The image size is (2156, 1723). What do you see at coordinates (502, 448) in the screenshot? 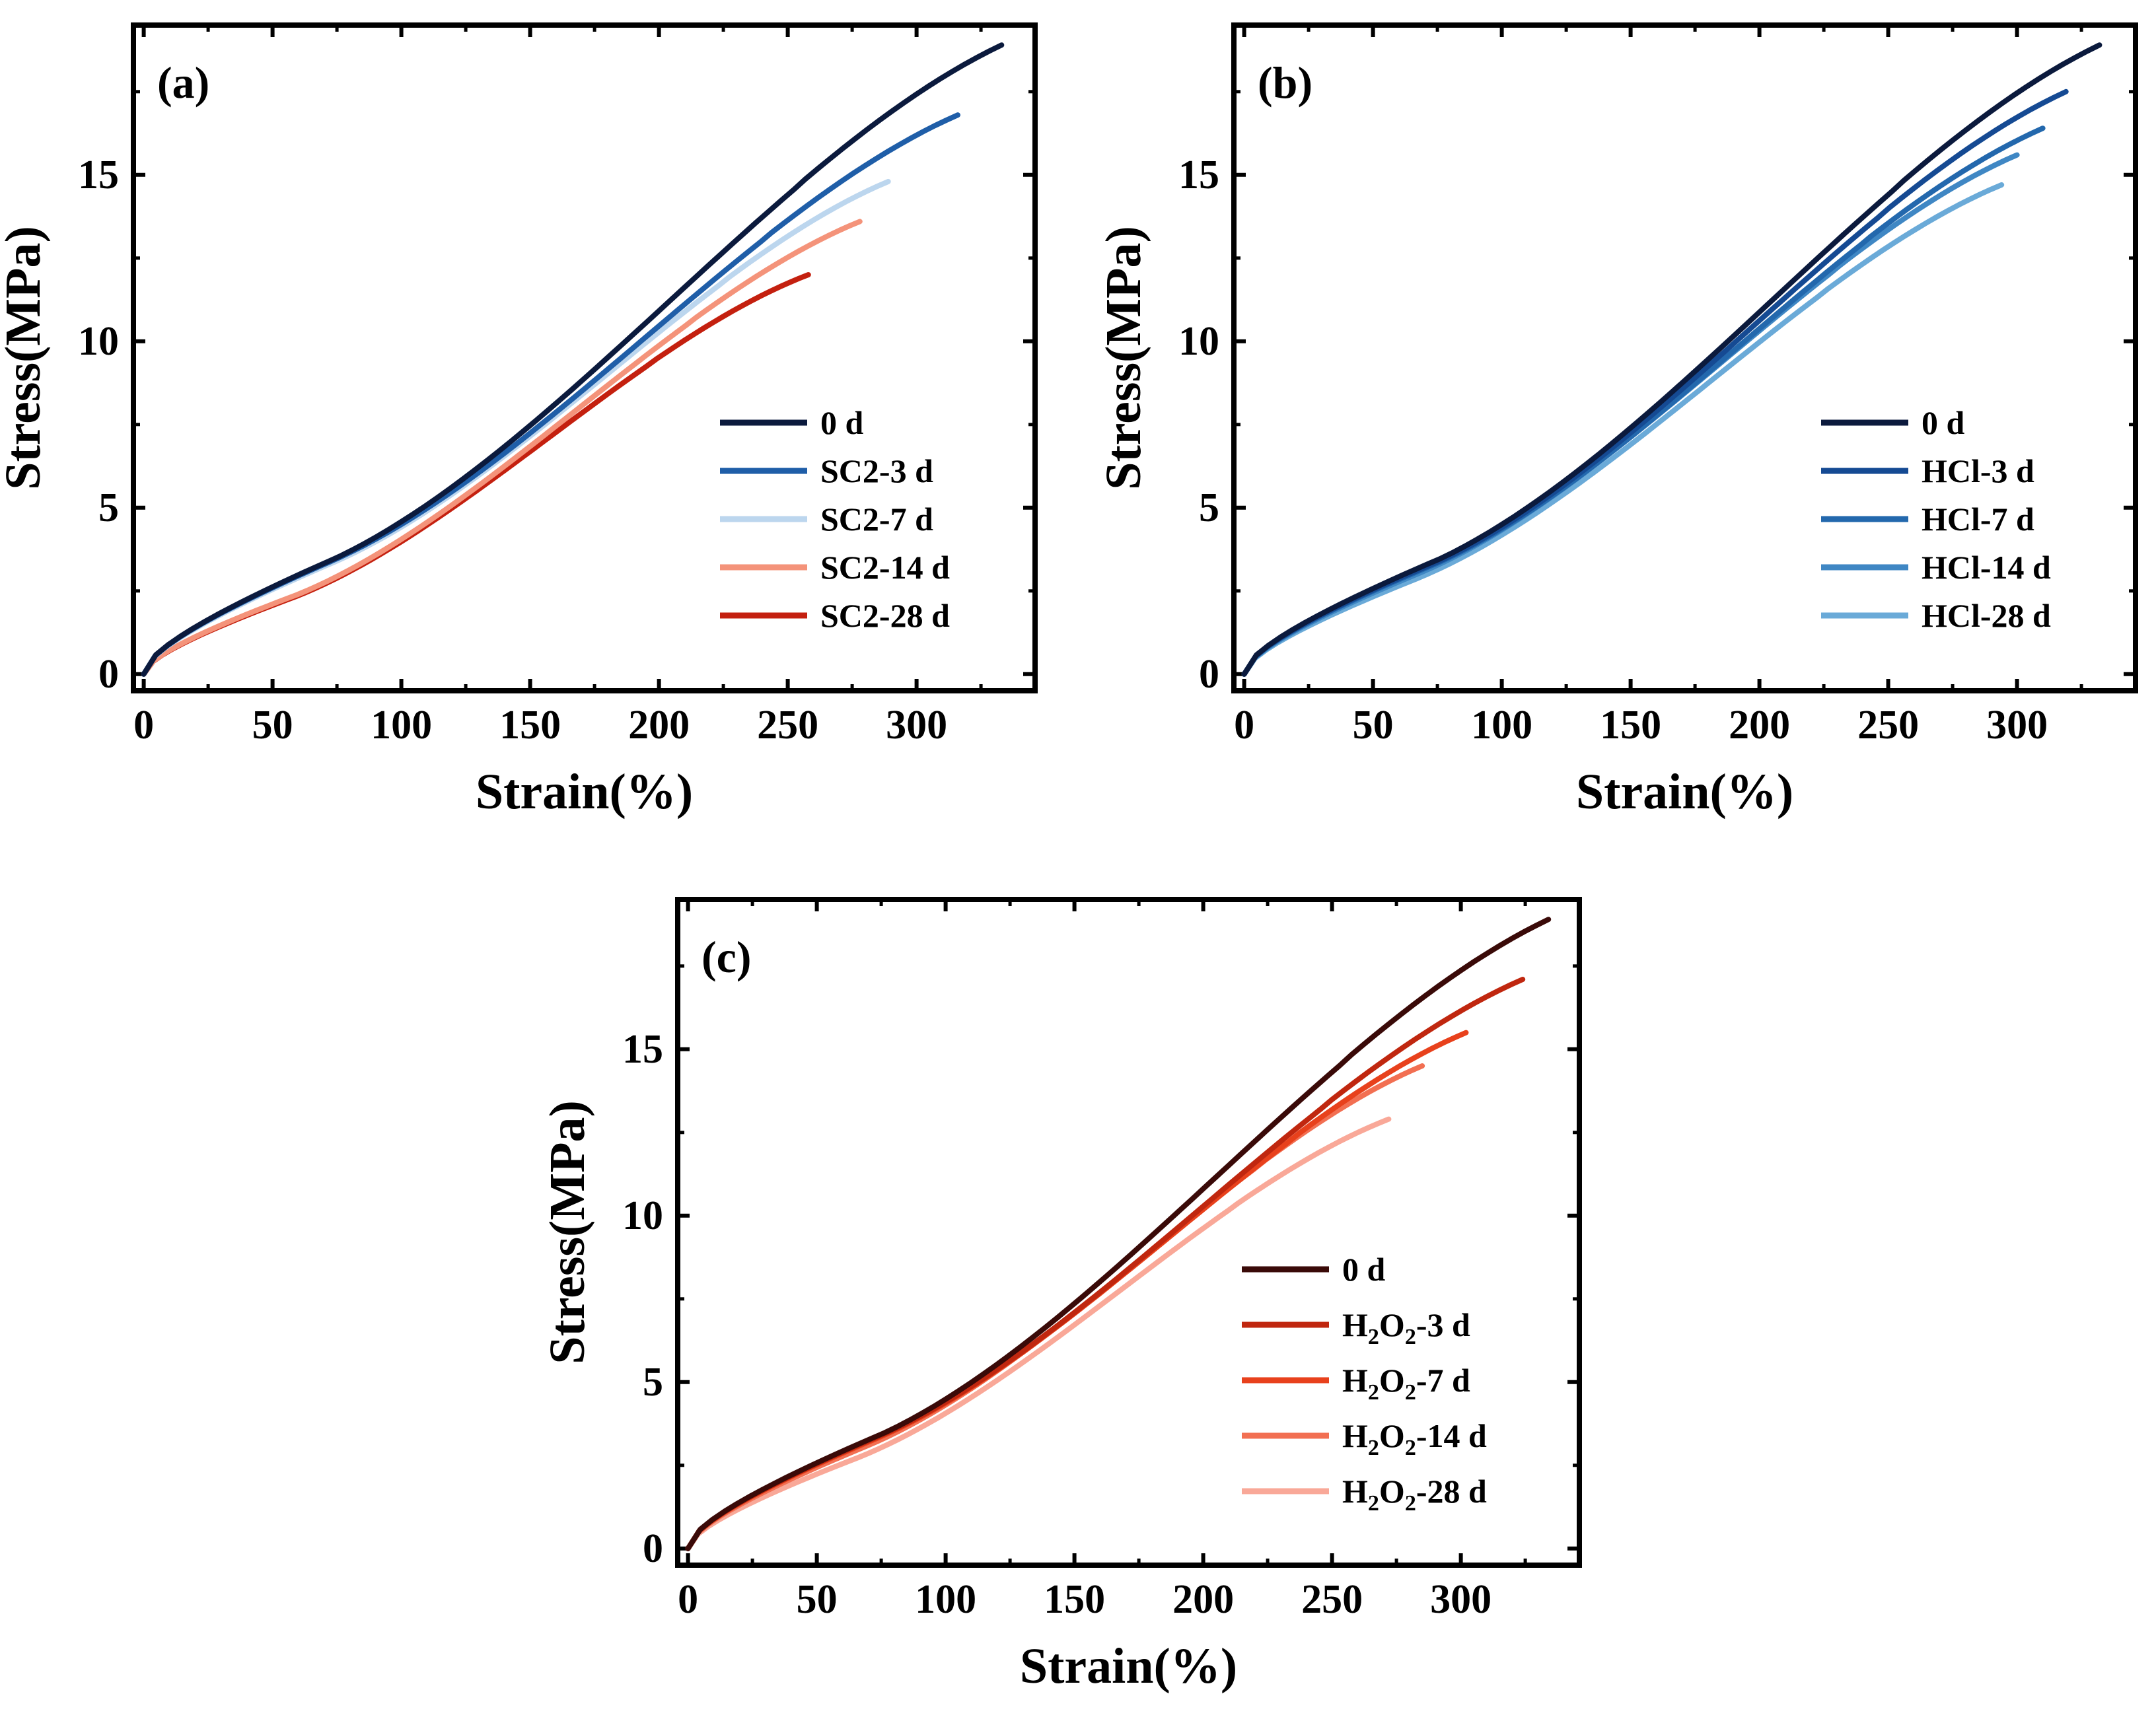
I see `series-line-sc2-14-d` at bounding box center [502, 448].